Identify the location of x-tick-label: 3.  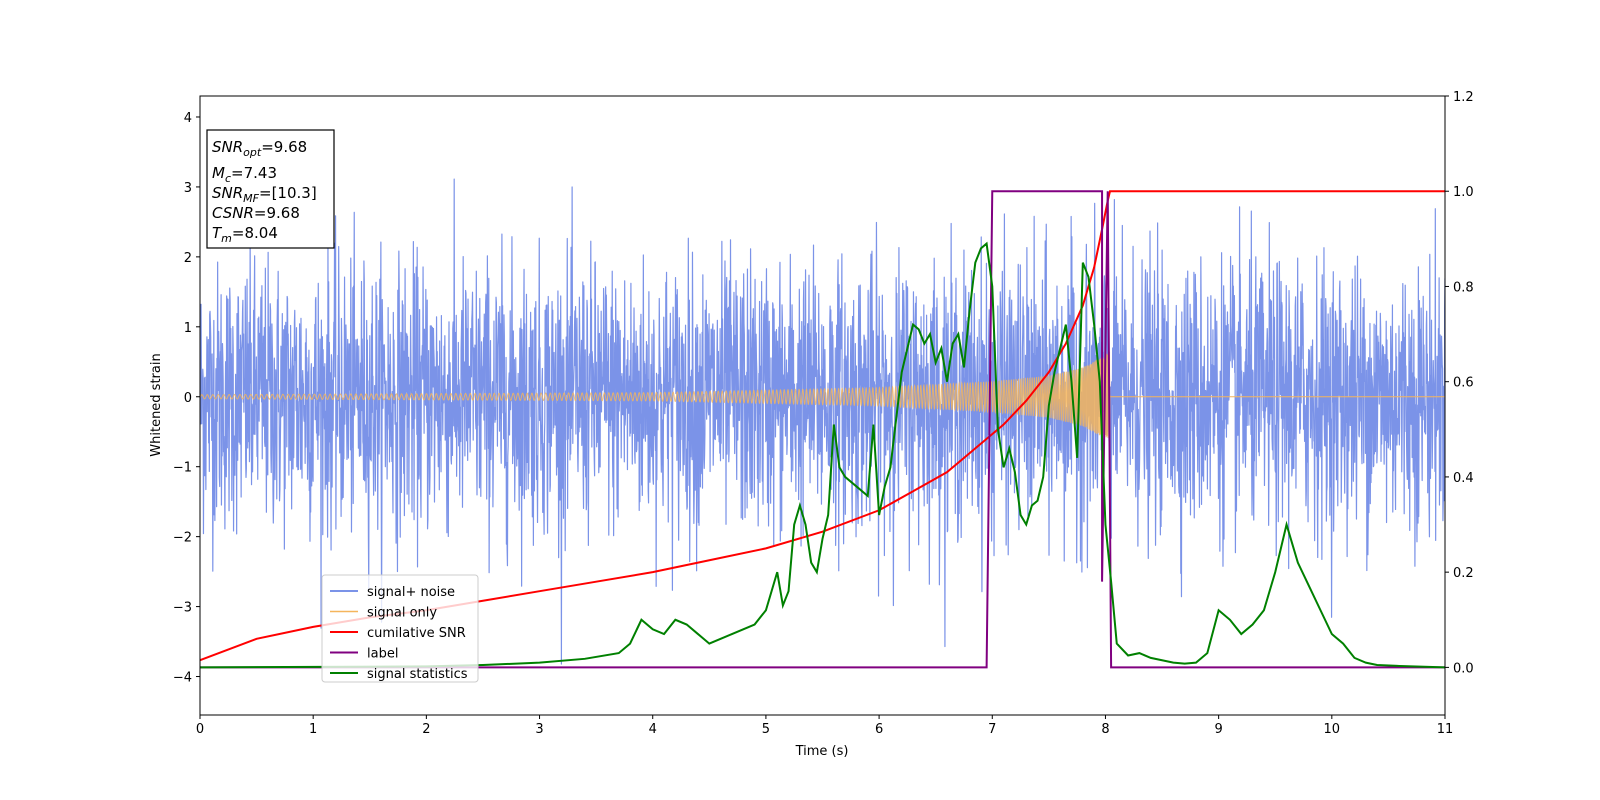
(539, 729).